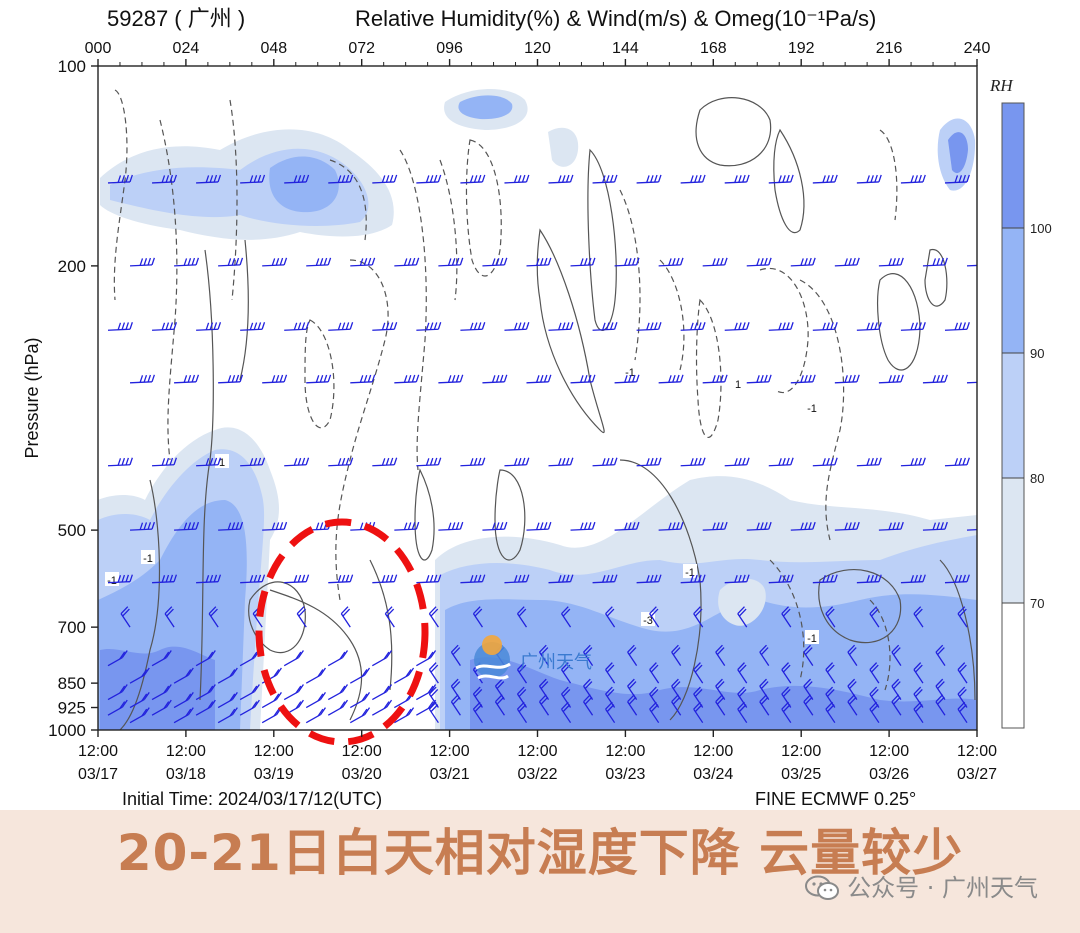 This screenshot has height=933, width=1080. What do you see at coordinates (540, 853) in the screenshot?
I see `caption-text: 20-21日白天相对湿度下降 云量较少` at bounding box center [540, 853].